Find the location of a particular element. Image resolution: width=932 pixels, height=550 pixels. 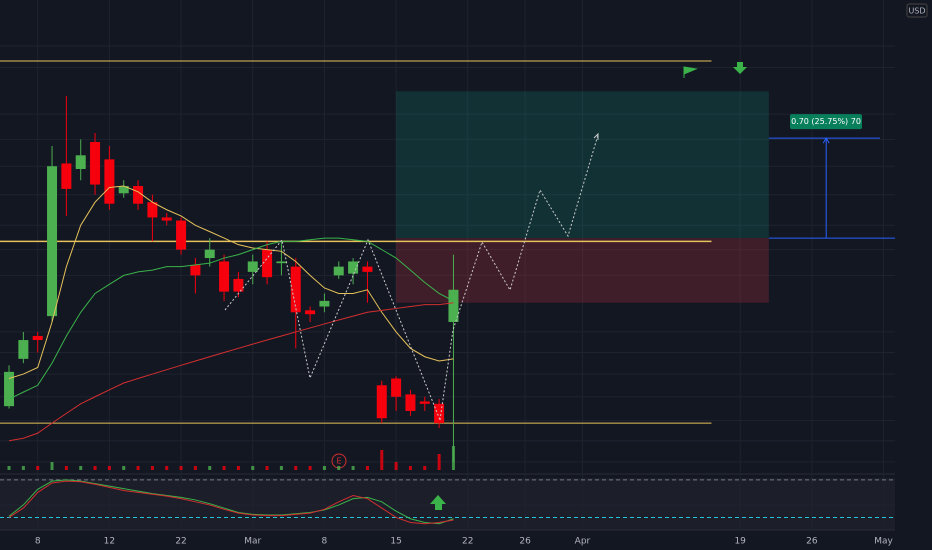

x-tick-label: May is located at coordinates (883, 542).